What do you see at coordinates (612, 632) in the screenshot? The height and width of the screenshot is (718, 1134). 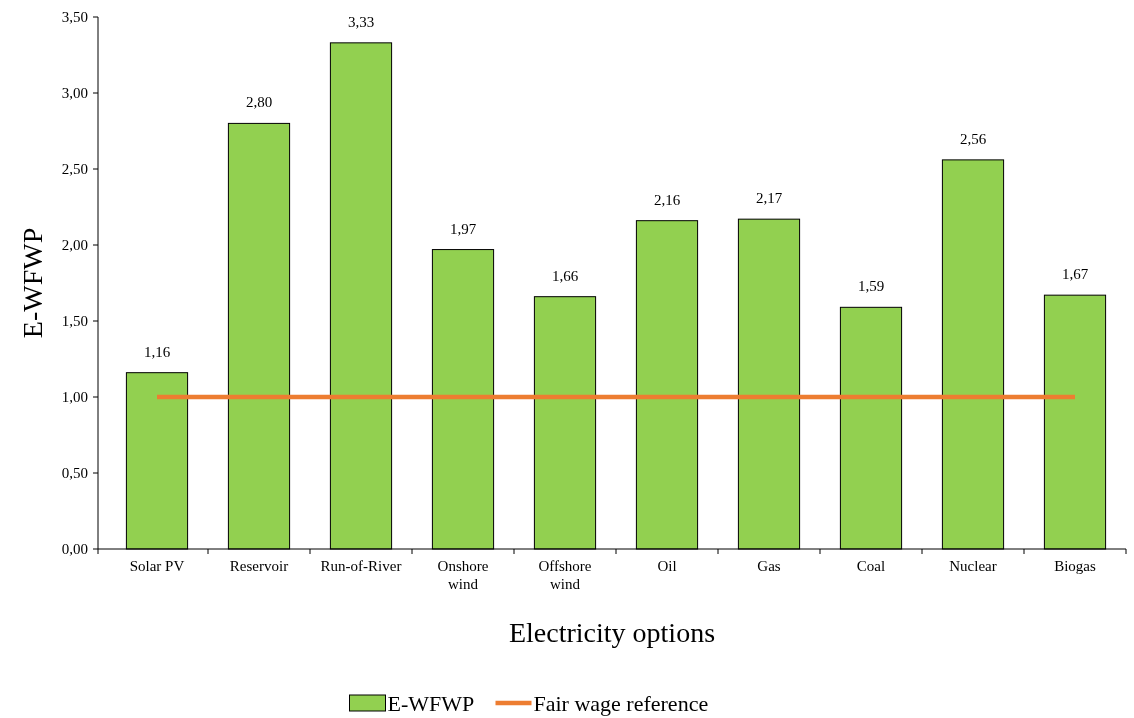 I see `x-axis-title: Electricity options` at bounding box center [612, 632].